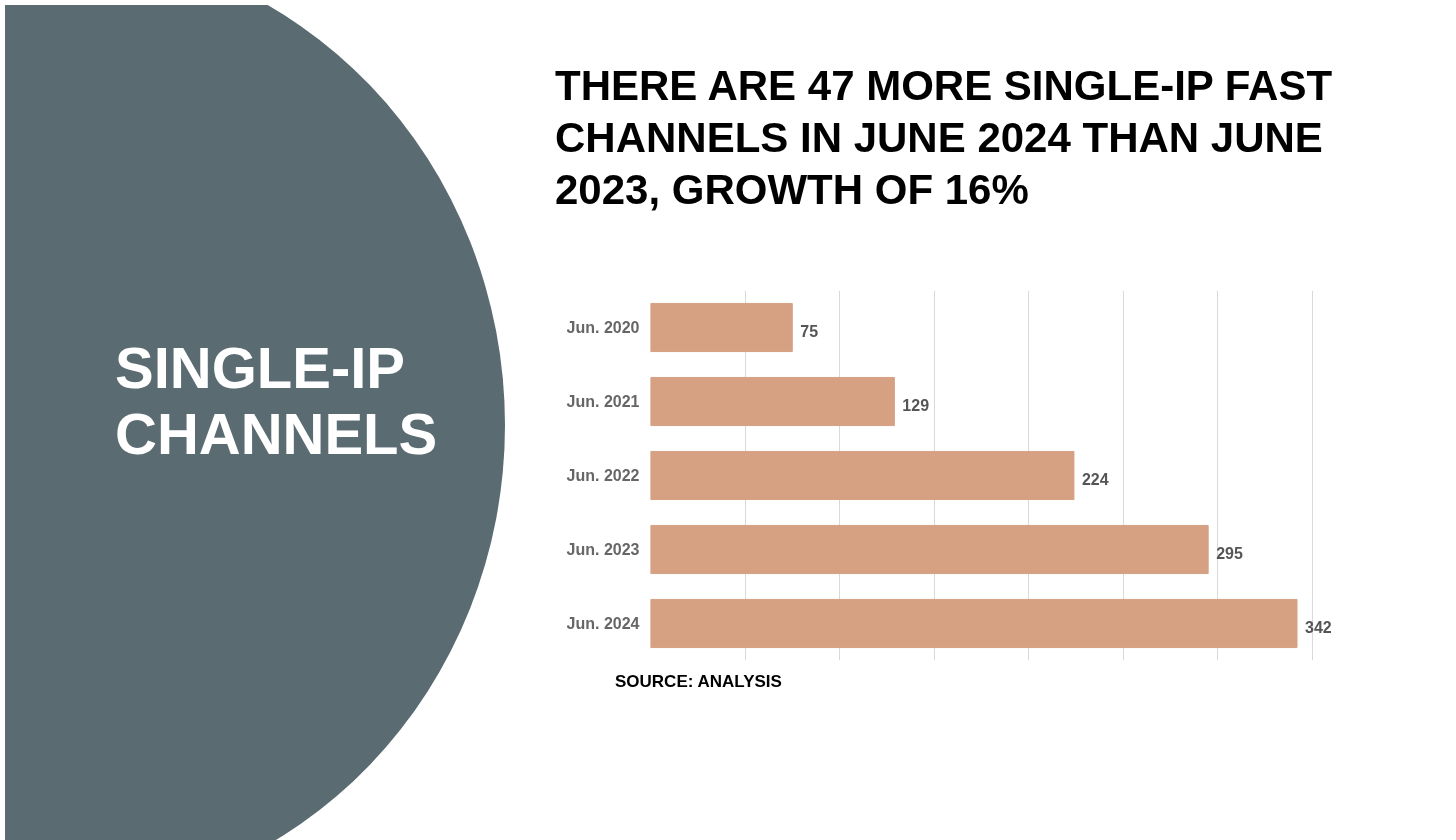 The width and height of the screenshot is (1456, 840). What do you see at coordinates (916, 405) in the screenshot?
I see `data-label: 129` at bounding box center [916, 405].